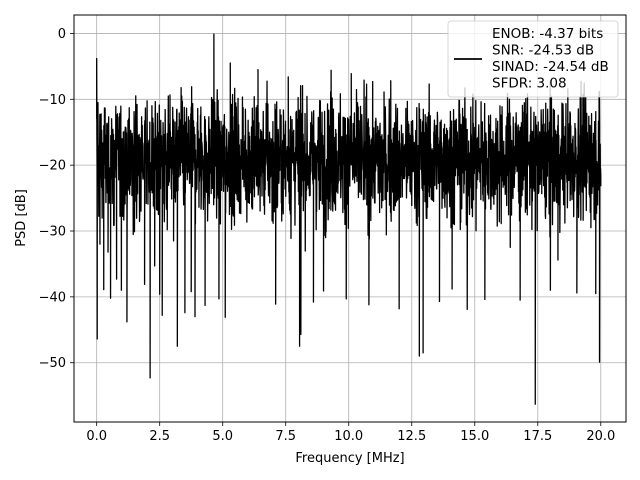  Describe the element at coordinates (52, 297) in the screenshot. I see `y-tick-label: −40` at that location.